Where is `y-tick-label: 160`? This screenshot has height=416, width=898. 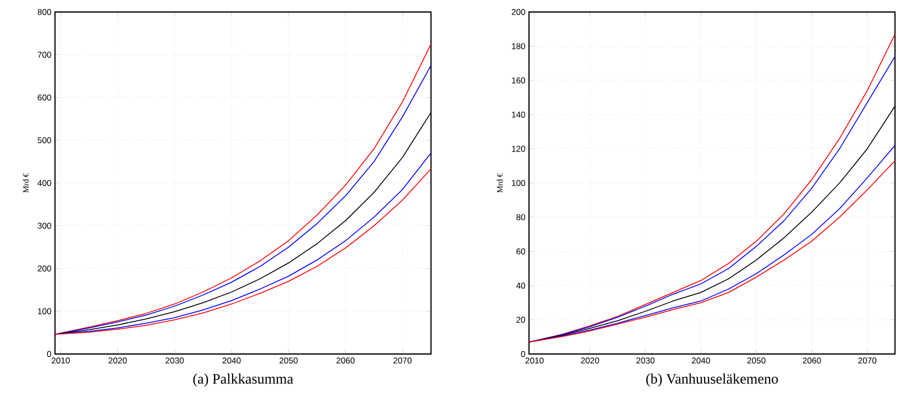 y-tick-label: 160 is located at coordinates (519, 80).